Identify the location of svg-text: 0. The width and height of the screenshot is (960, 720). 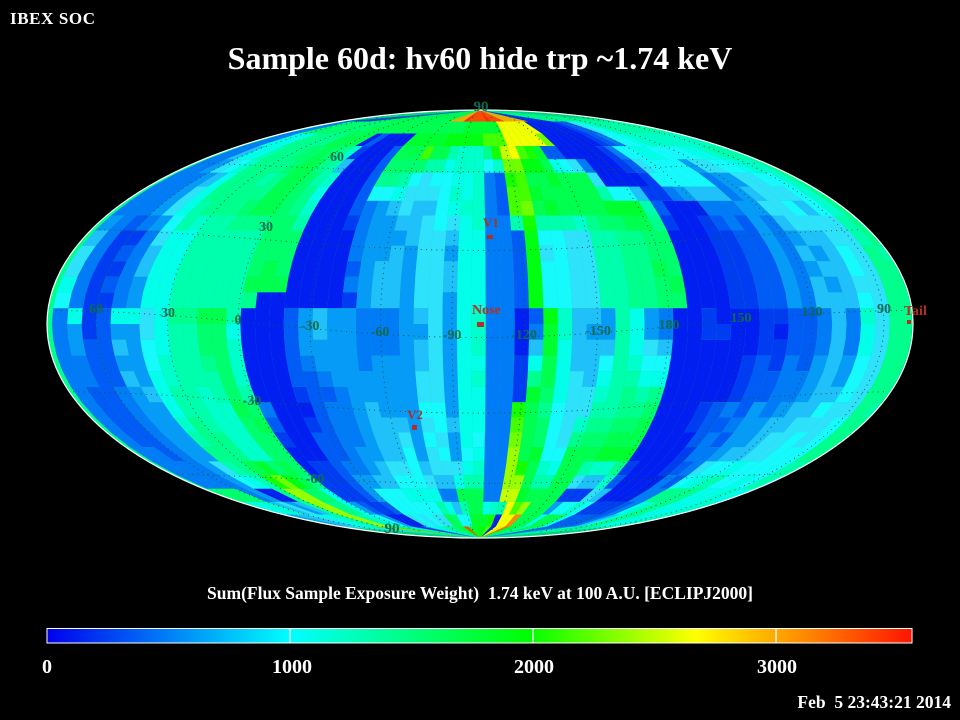
(238, 320).